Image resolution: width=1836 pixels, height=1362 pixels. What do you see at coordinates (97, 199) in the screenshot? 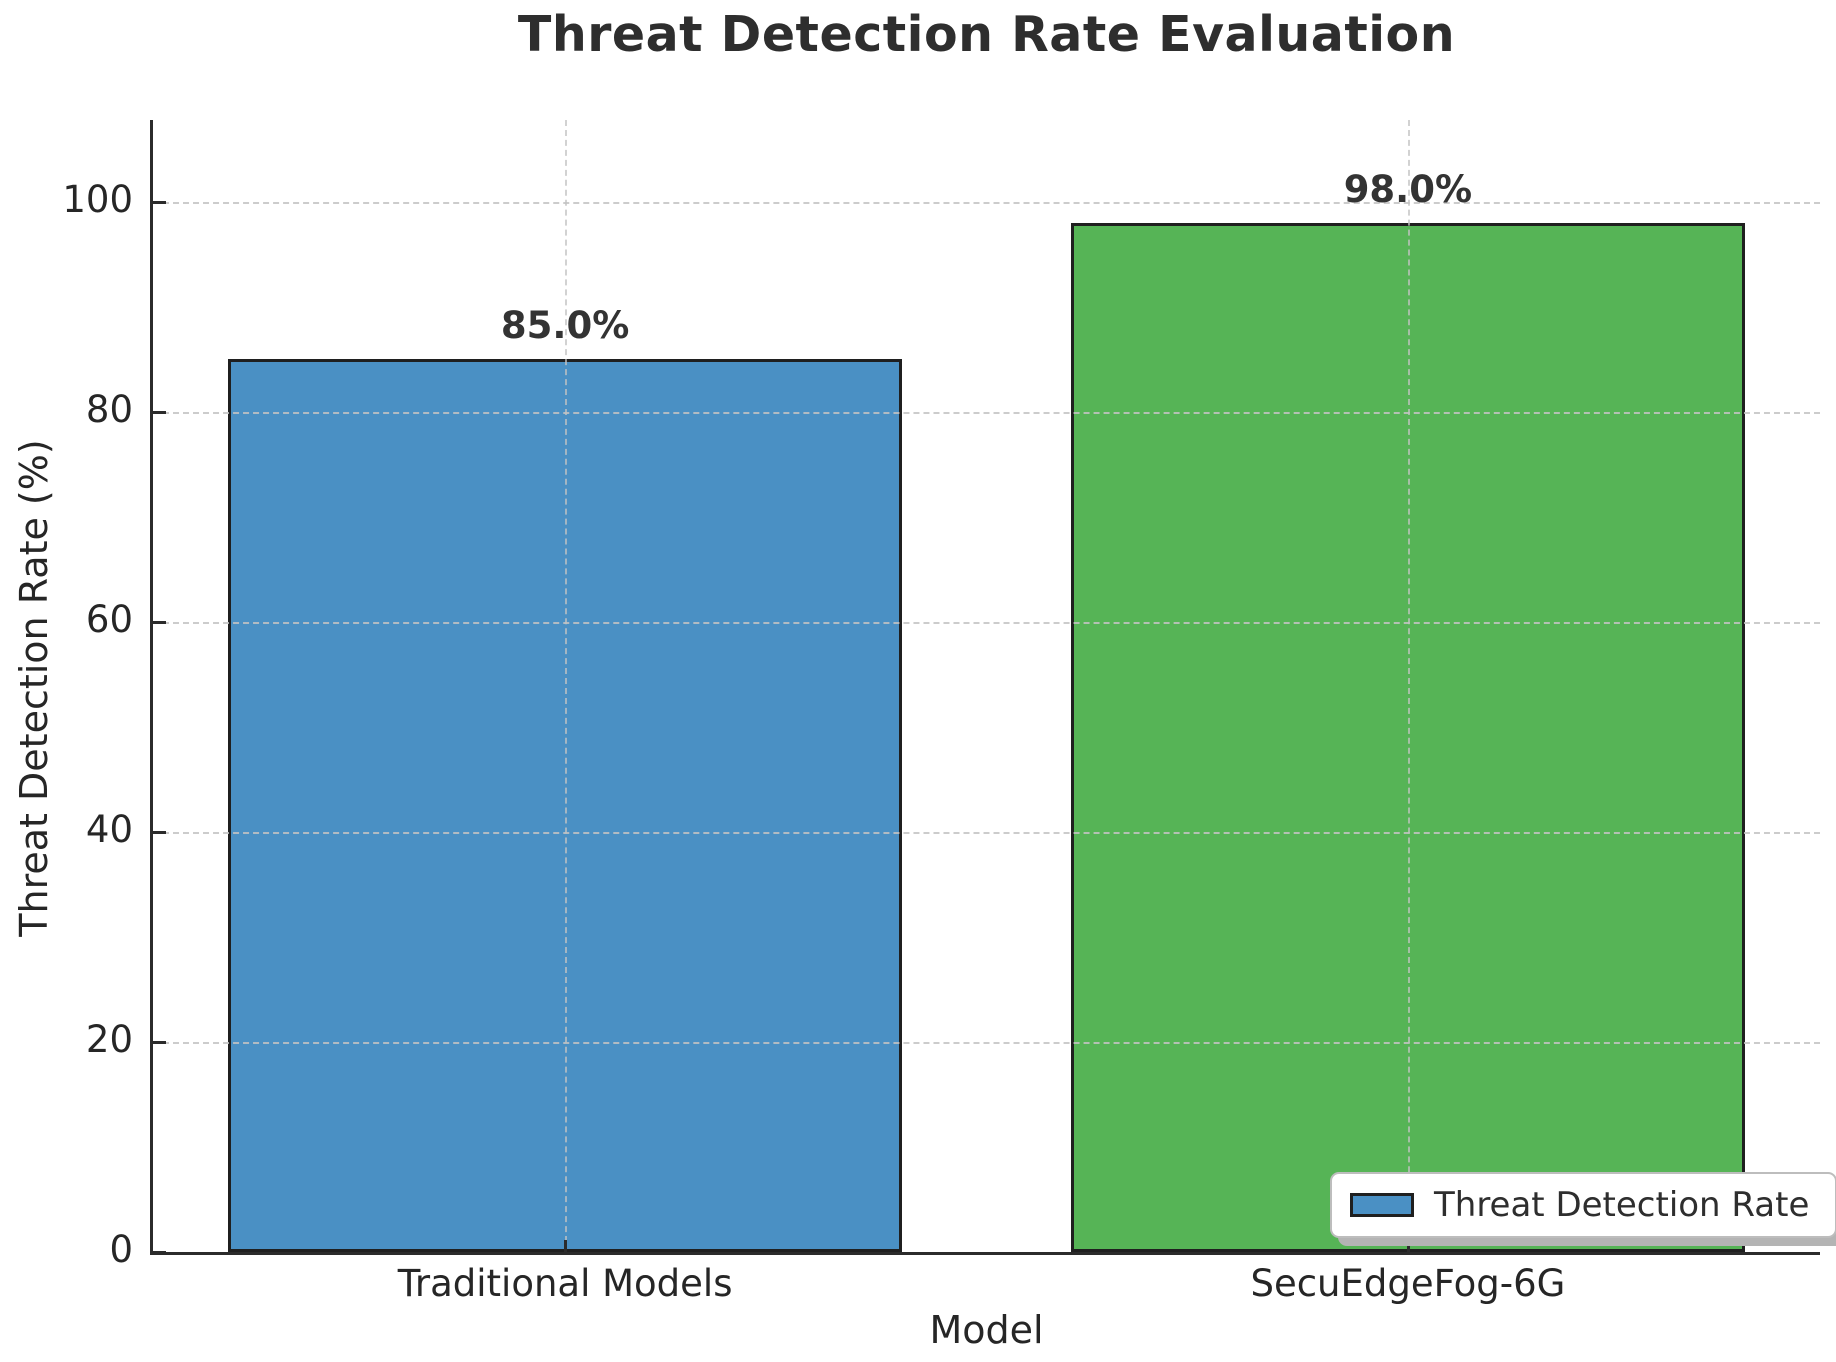
I see `y-tick-label: 100` at bounding box center [97, 199].